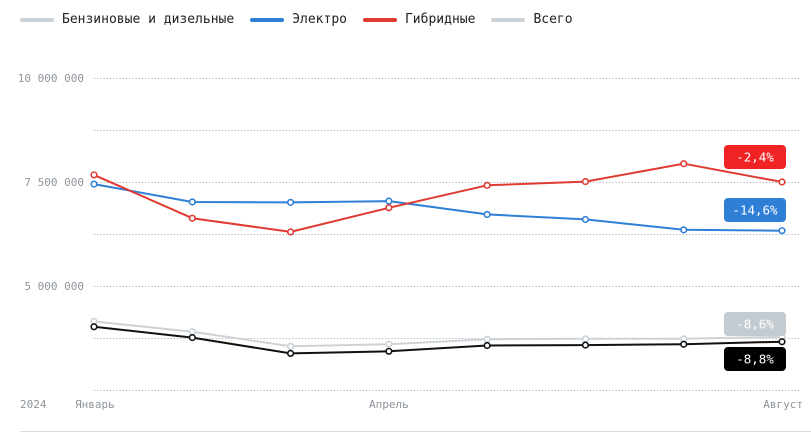 This screenshot has width=811, height=448. What do you see at coordinates (319, 19) in the screenshot?
I see `legend-label-electric: Электро` at bounding box center [319, 19].